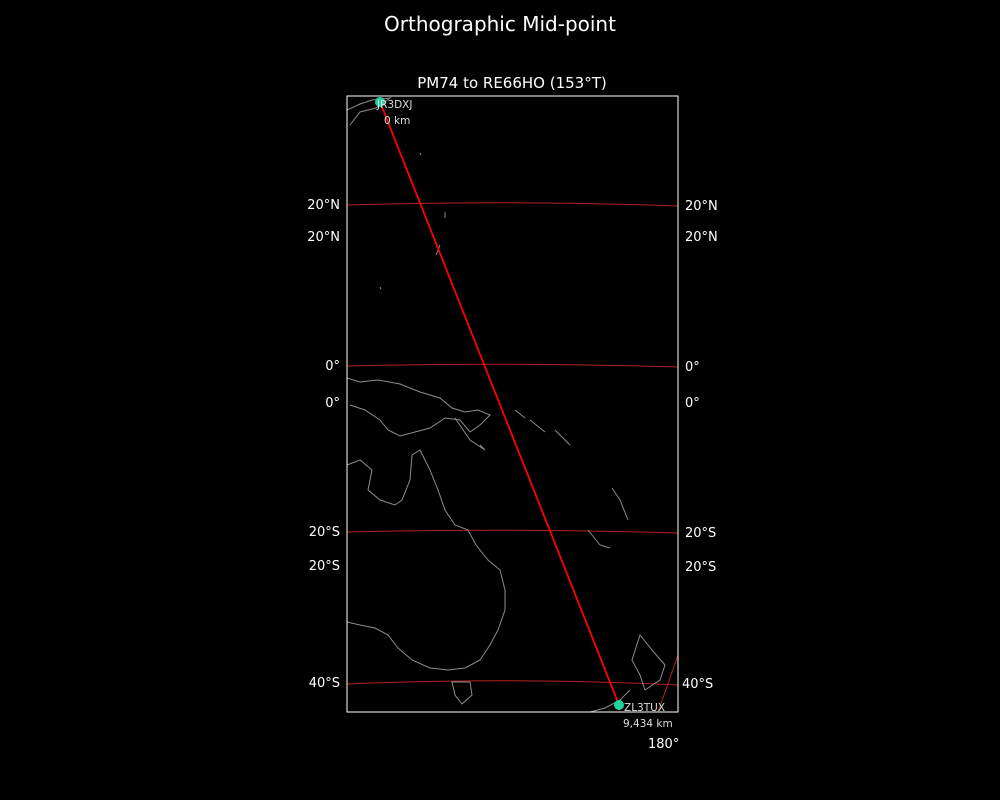 The height and width of the screenshot is (800, 1000). Describe the element at coordinates (324, 683) in the screenshot. I see `lat-label-left: 40°S` at that location.